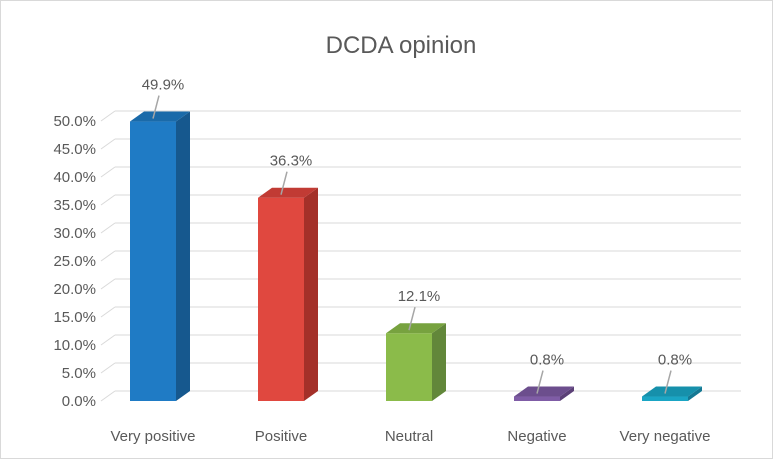 This screenshot has height=459, width=773. I want to click on y-tick-label: 5.0%, so click(79, 373).